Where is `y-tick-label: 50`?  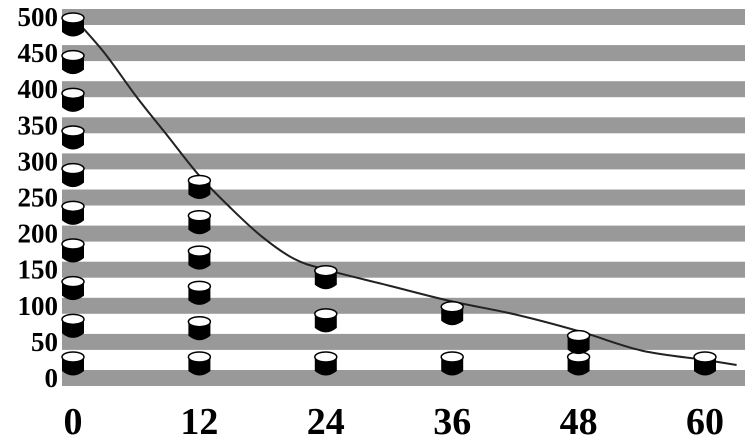
y-tick-label: 50 is located at coordinates (44, 342).